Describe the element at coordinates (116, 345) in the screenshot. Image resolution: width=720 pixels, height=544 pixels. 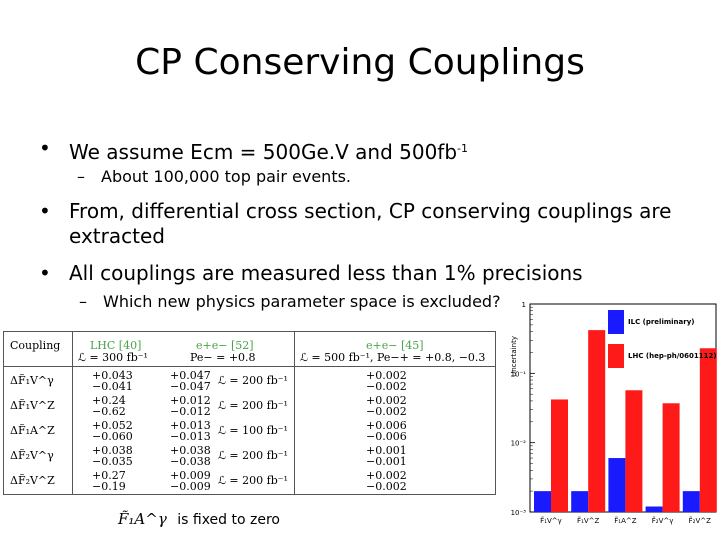
I see `header-lhc: LHC [40]` at that location.